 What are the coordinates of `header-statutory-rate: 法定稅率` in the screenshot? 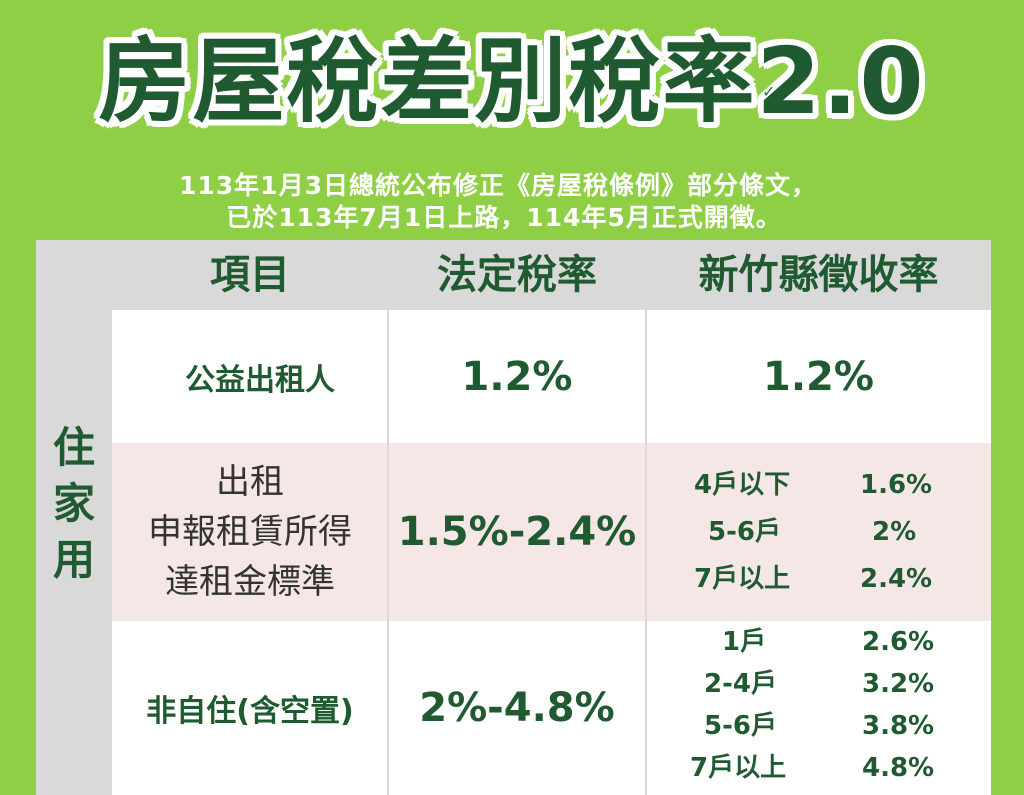 It's located at (517, 275).